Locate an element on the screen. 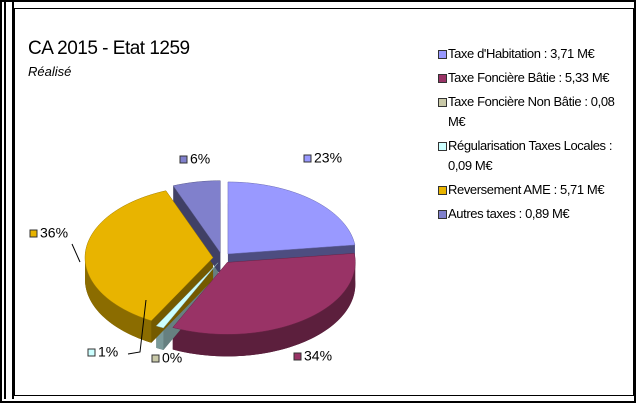  legend-label: Autres taxes : 0,89 M€ is located at coordinates (509, 213).